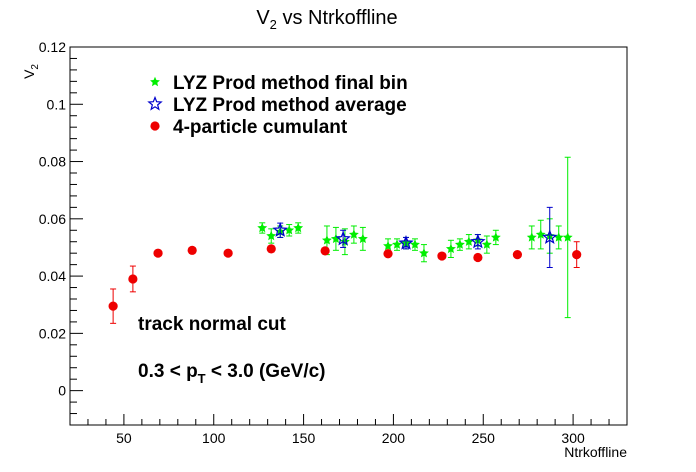 This screenshot has width=696, height=472. I want to click on chart-title: V2 vs Ntrkoffline, so click(326, 19).